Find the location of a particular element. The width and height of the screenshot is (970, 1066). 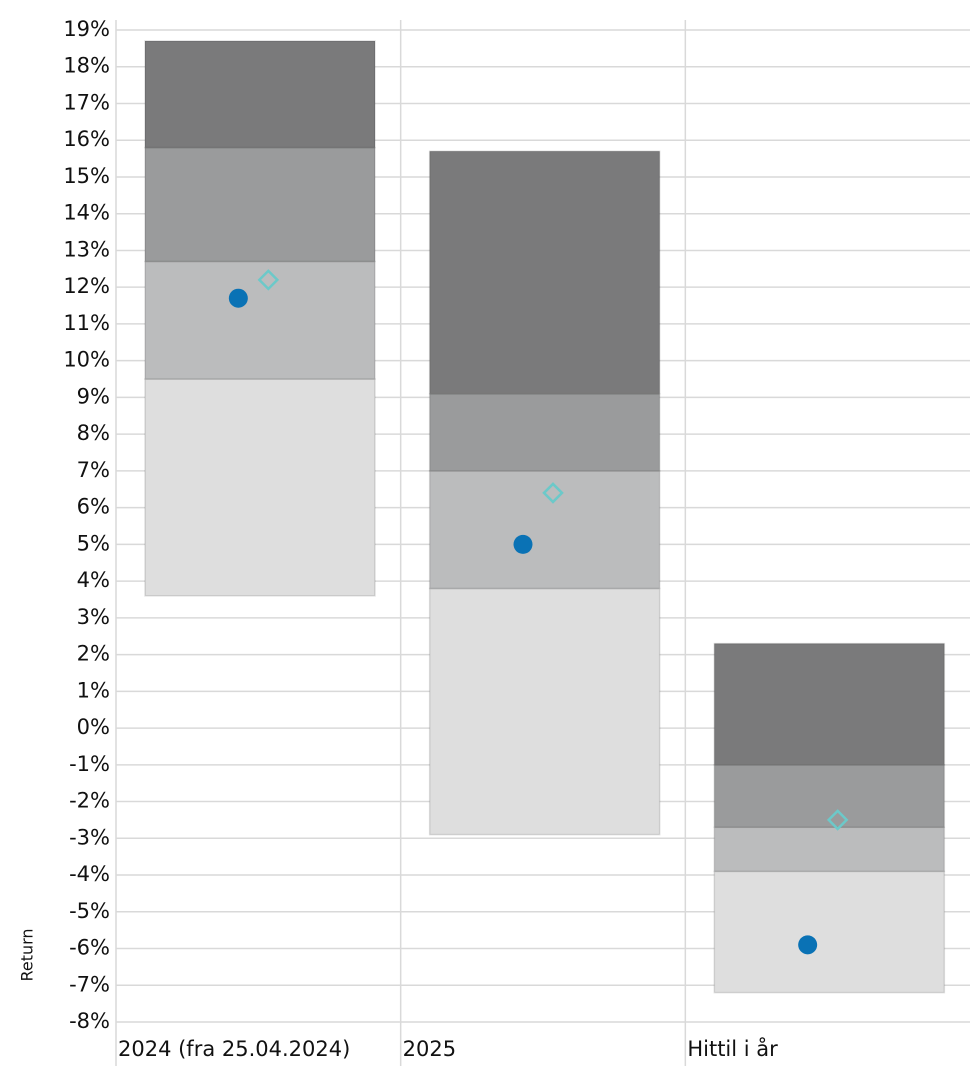

y-tick-label: 5% is located at coordinates (93, 543).